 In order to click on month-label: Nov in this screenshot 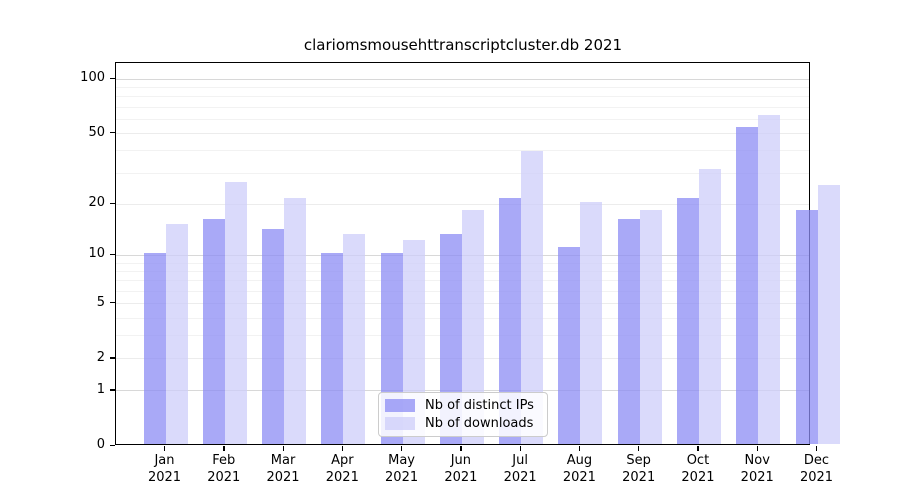, I will do `click(757, 460)`.